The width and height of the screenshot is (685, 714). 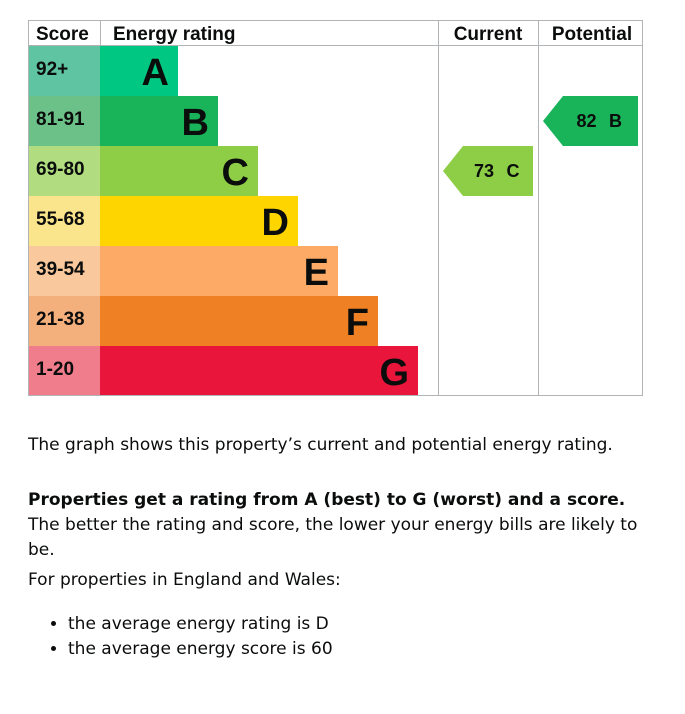 What do you see at coordinates (139, 71) in the screenshot?
I see `rating-bar-a` at bounding box center [139, 71].